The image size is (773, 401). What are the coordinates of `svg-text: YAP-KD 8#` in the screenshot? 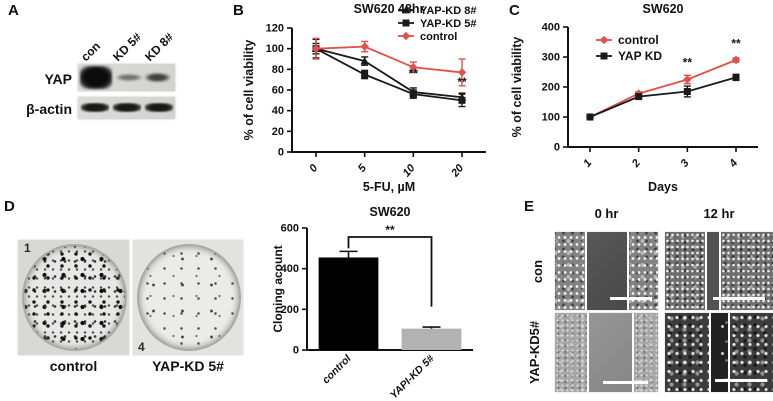 It's located at (448, 11).